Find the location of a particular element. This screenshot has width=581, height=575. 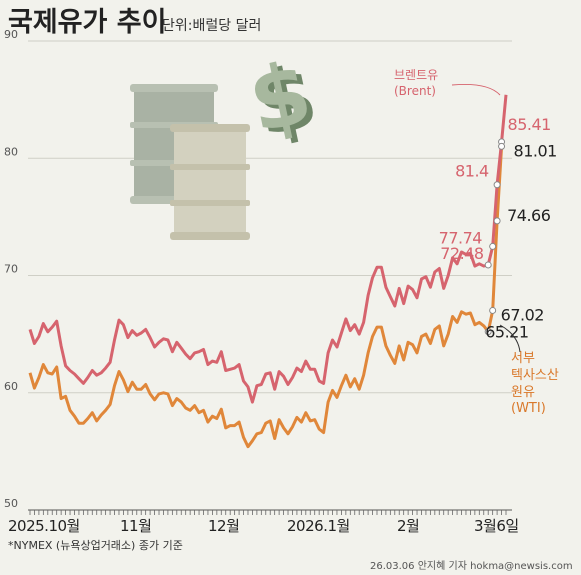

data-label: 65.21 is located at coordinates (506, 332).